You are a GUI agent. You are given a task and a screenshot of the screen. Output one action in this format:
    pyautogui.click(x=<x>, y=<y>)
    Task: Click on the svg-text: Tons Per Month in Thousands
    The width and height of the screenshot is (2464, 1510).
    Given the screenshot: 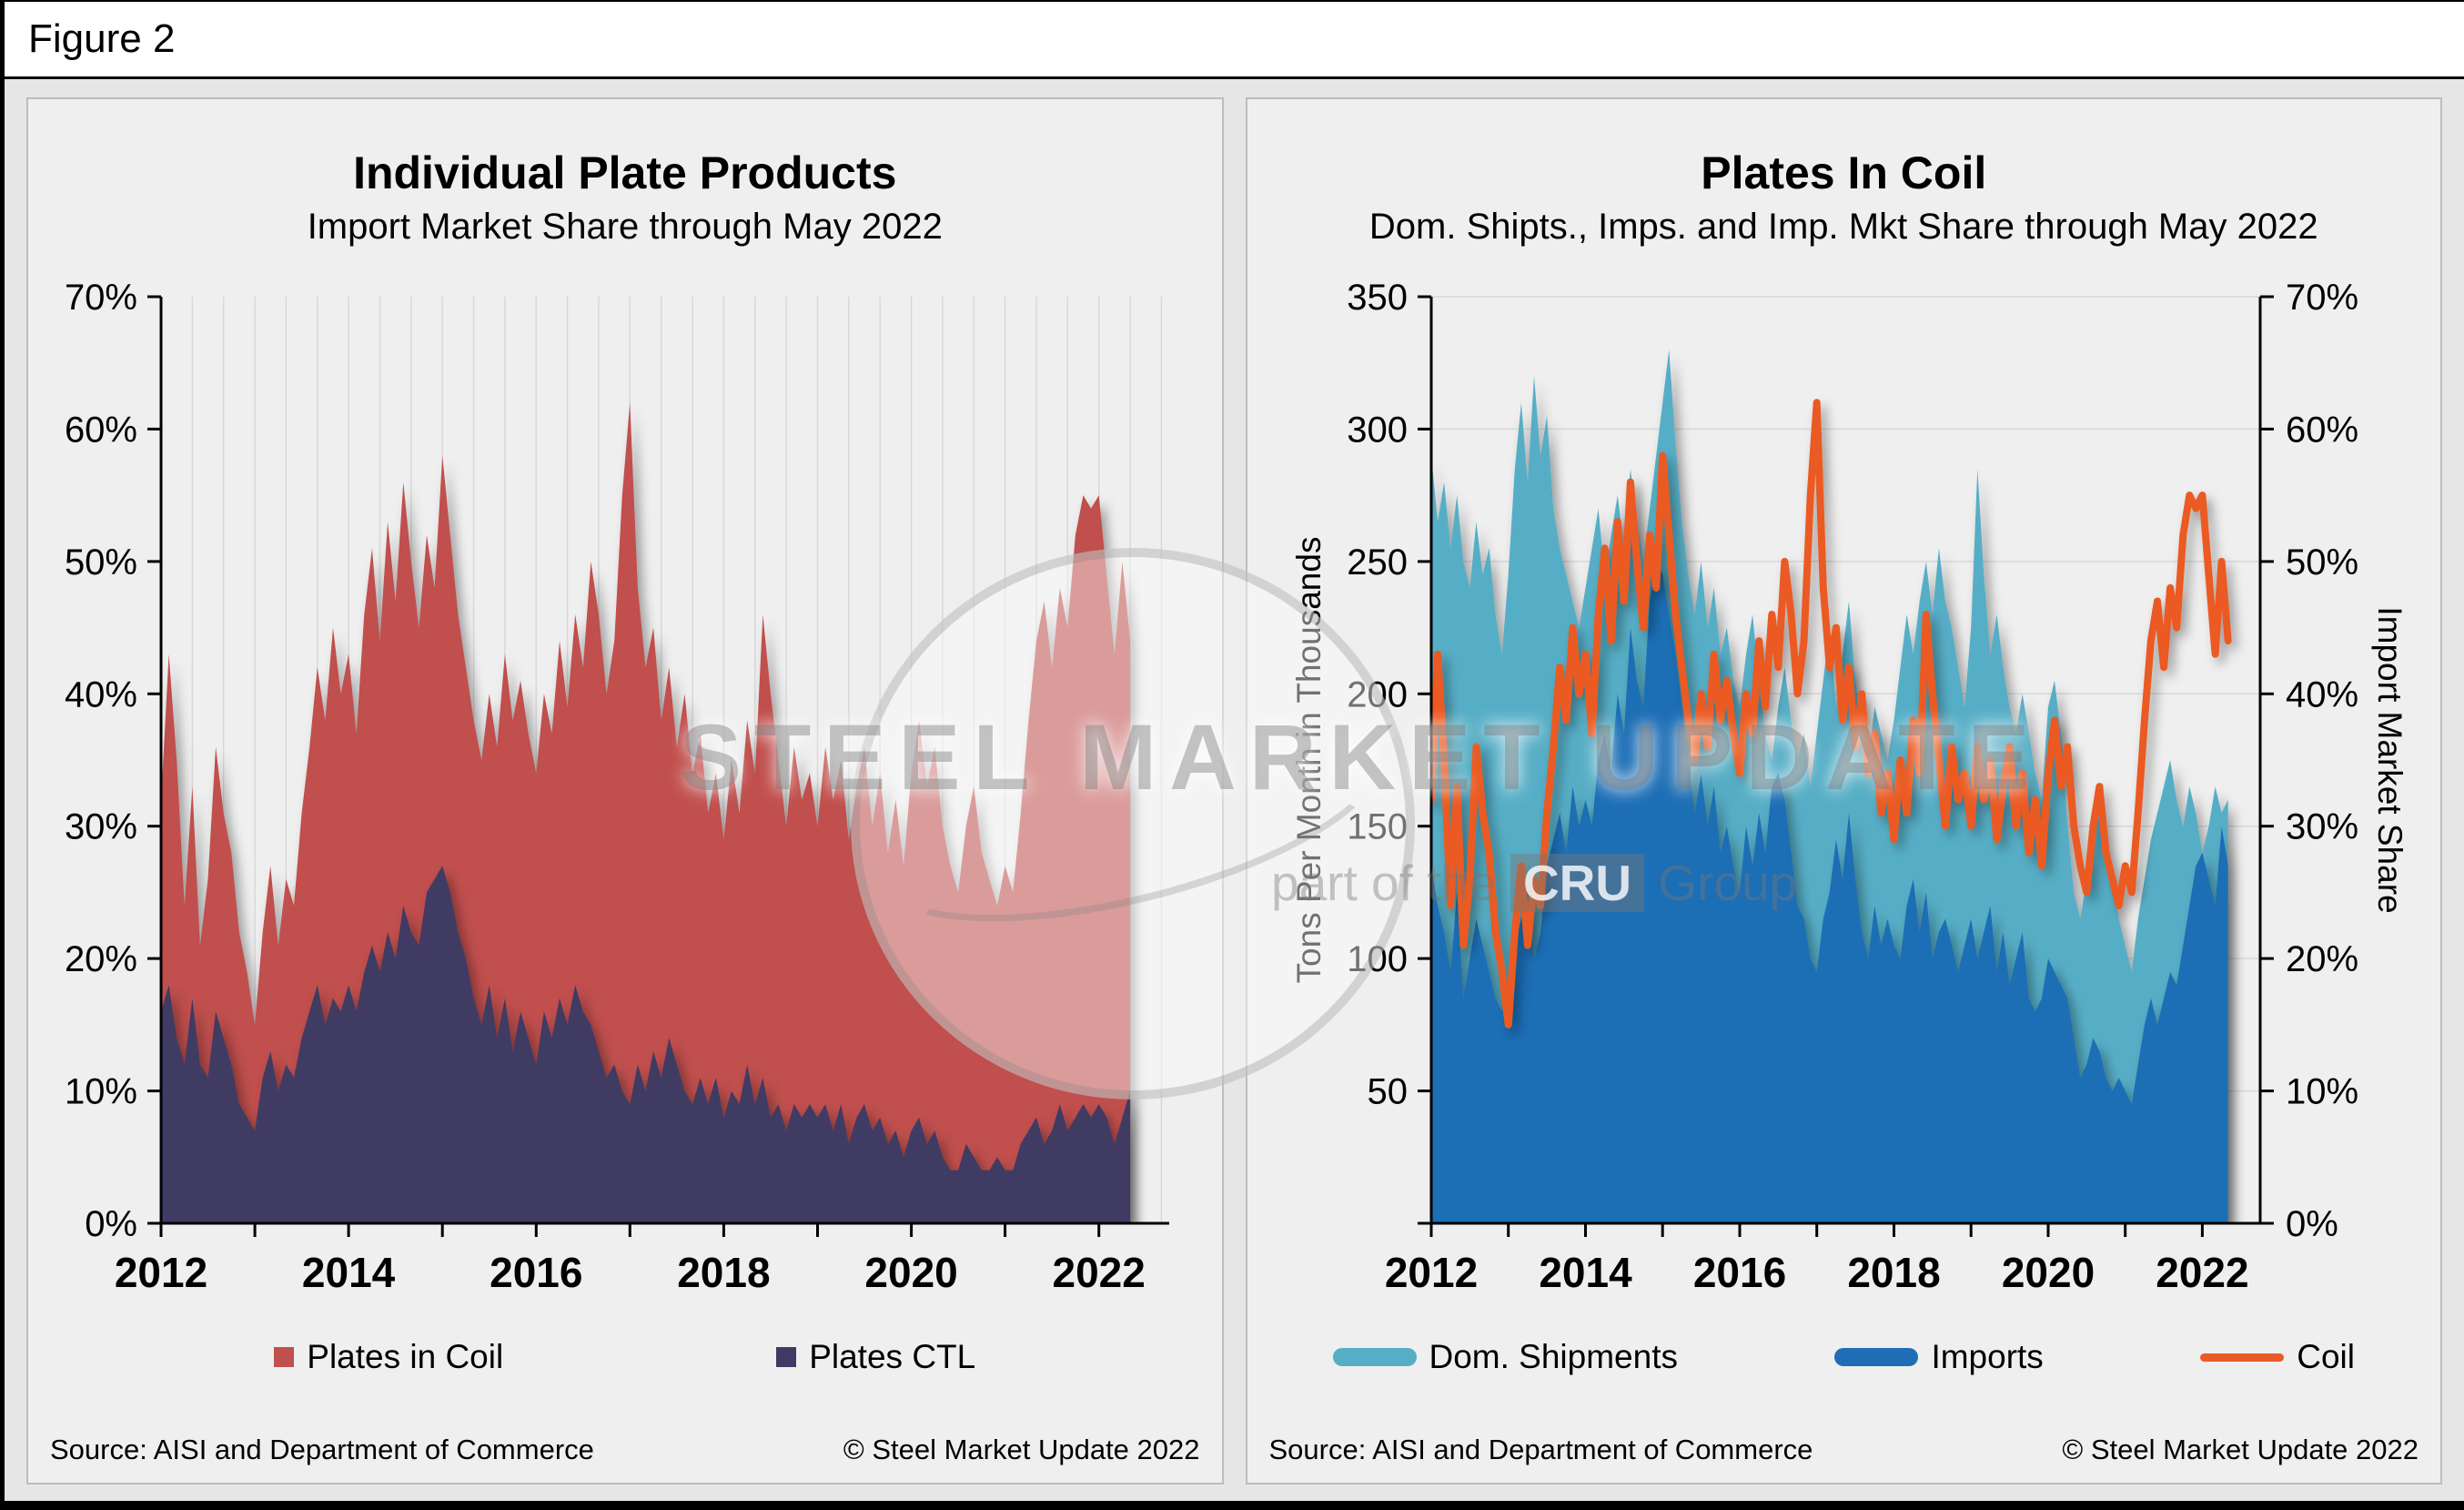 What is the action you would take?
    pyautogui.click(x=1309, y=760)
    